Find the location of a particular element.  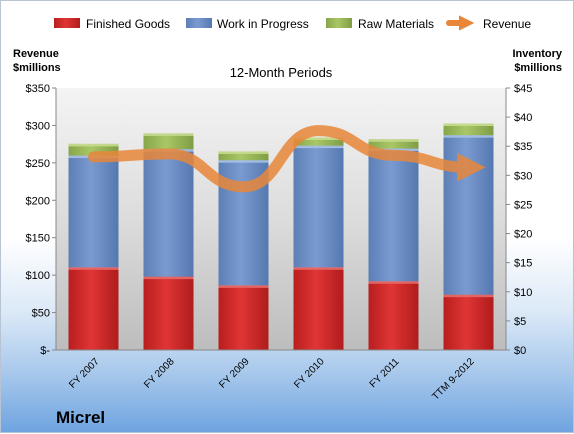

left-axis-title-line2: $millions is located at coordinates (37, 68).